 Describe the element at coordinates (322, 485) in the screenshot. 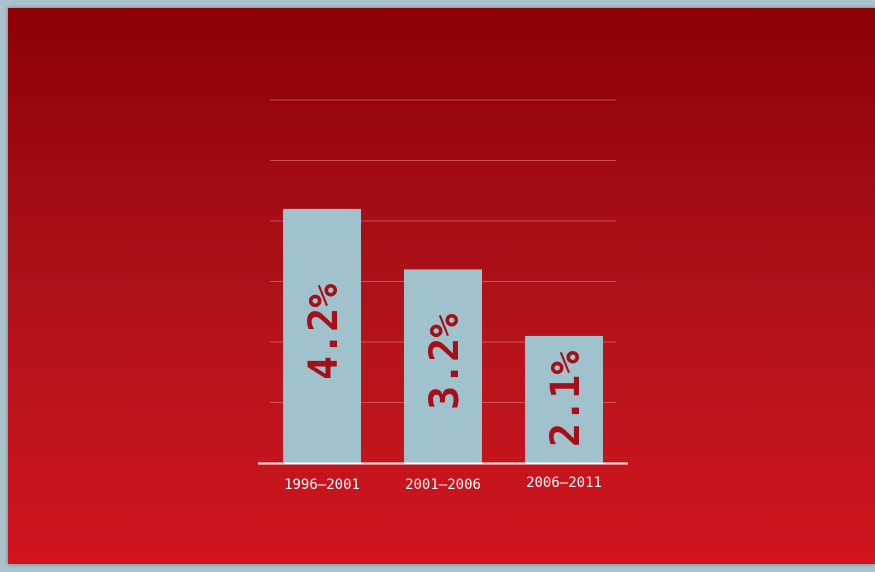

I see `category-label: 1996–2001` at that location.